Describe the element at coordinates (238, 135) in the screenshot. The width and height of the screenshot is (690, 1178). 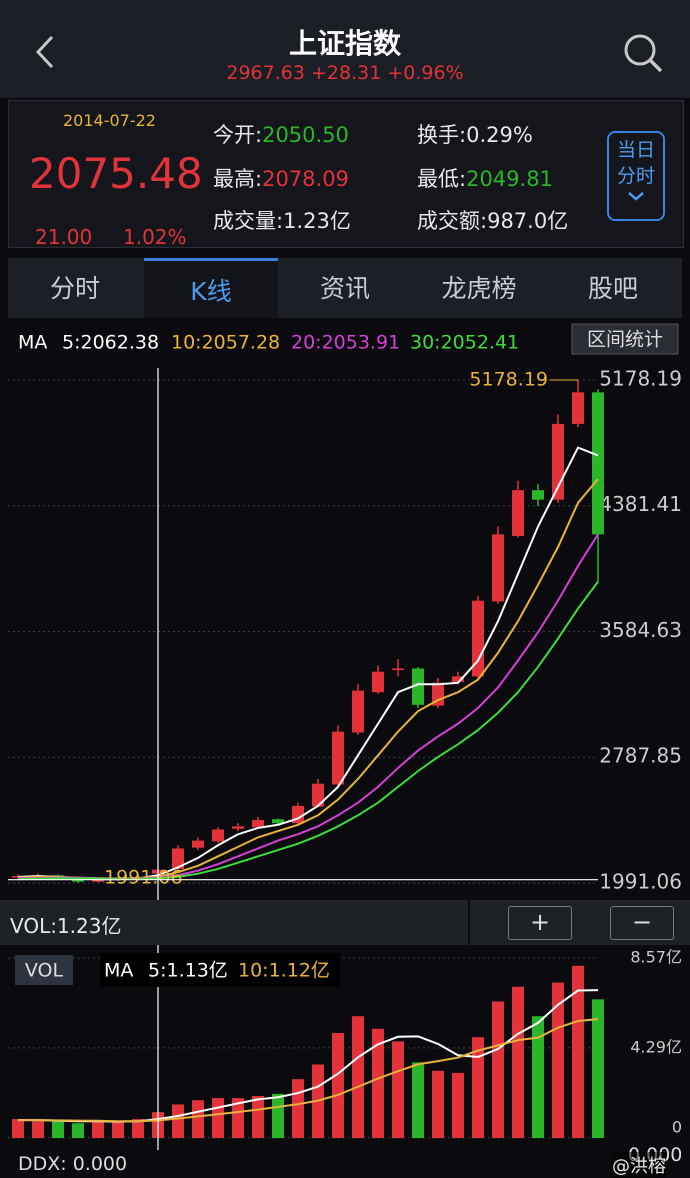
I see `label: 今开:` at that location.